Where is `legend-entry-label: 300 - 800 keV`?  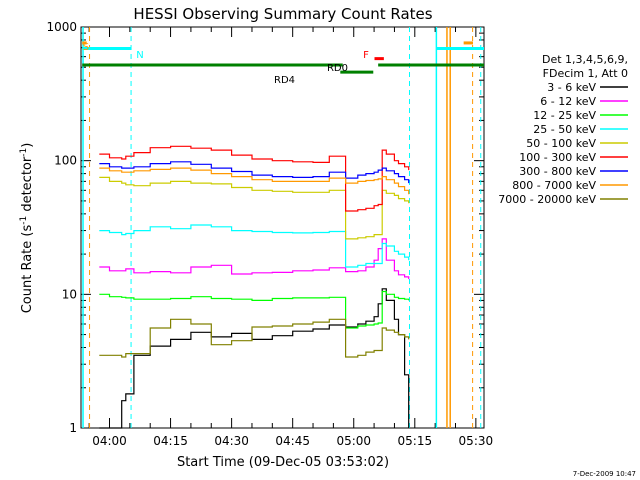
legend-entry-label: 300 - 800 keV is located at coordinates (557, 171).